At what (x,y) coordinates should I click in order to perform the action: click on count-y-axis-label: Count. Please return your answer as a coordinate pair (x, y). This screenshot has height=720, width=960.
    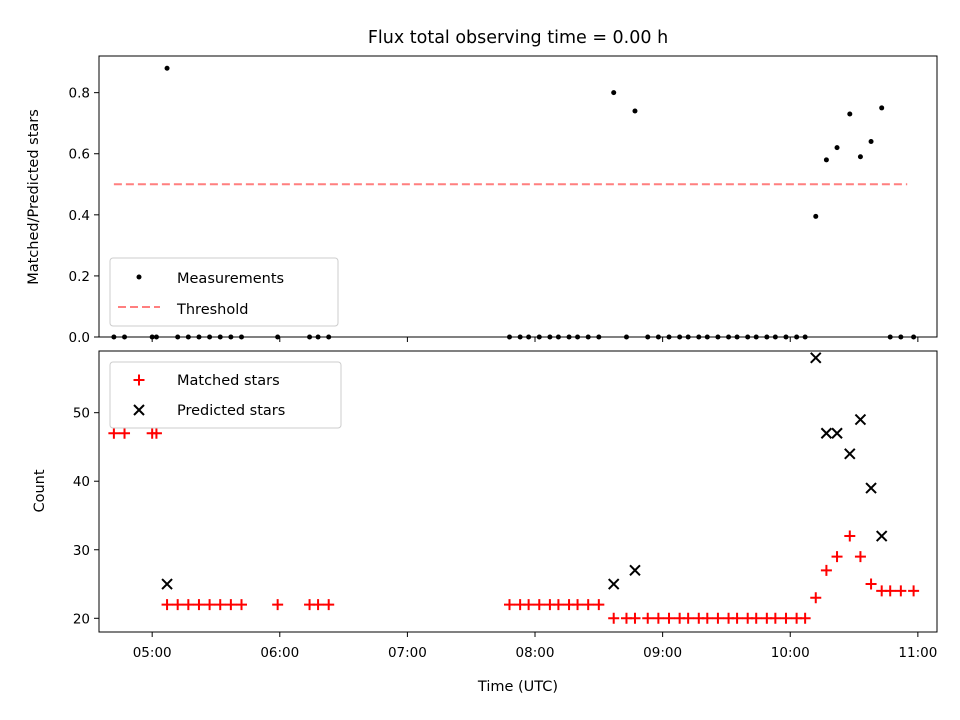
    Looking at the image, I should click on (40, 490).